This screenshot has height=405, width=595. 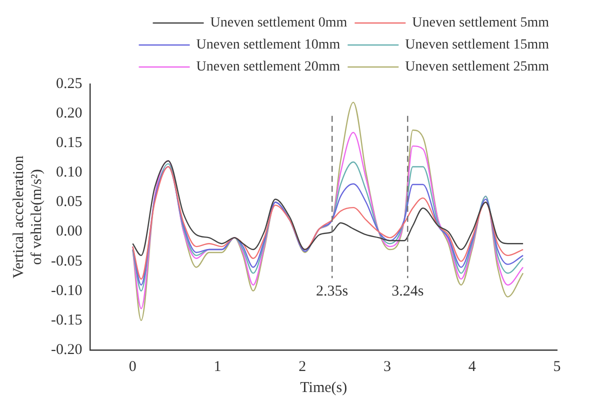 What do you see at coordinates (557, 366) in the screenshot?
I see `x-tick-label: 5` at bounding box center [557, 366].